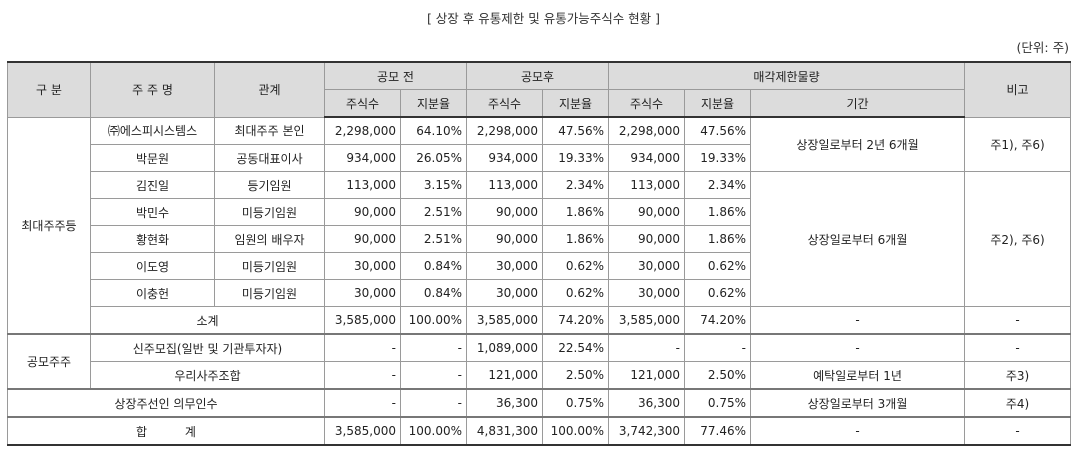 The width and height of the screenshot is (1087, 457). Describe the element at coordinates (717, 347) in the screenshot. I see `restricted-ratio: -` at that location.